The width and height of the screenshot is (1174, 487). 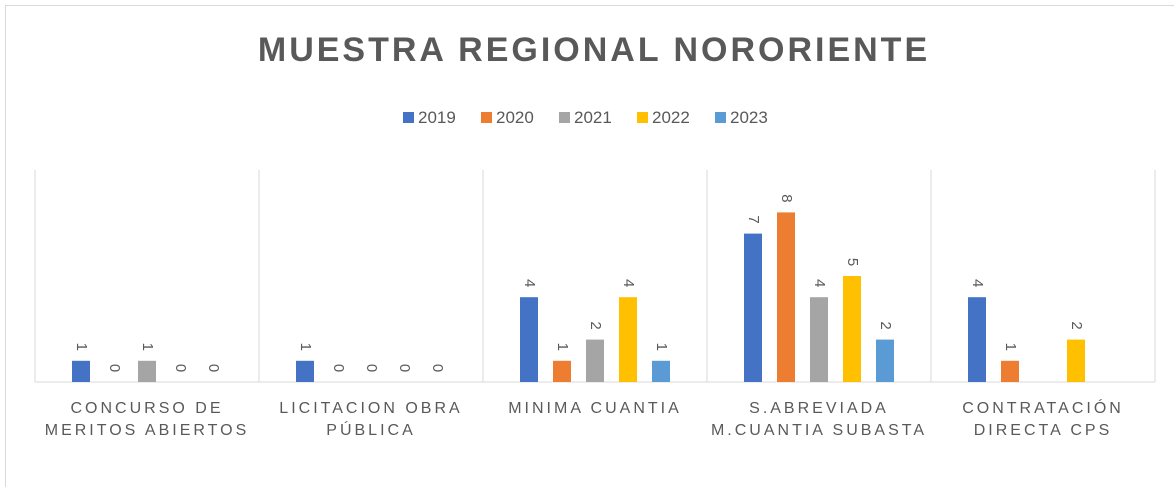 What do you see at coordinates (1043, 419) in the screenshot?
I see `x-tick-label: CONTRATACIÓN DIRECTA CPS` at bounding box center [1043, 419].